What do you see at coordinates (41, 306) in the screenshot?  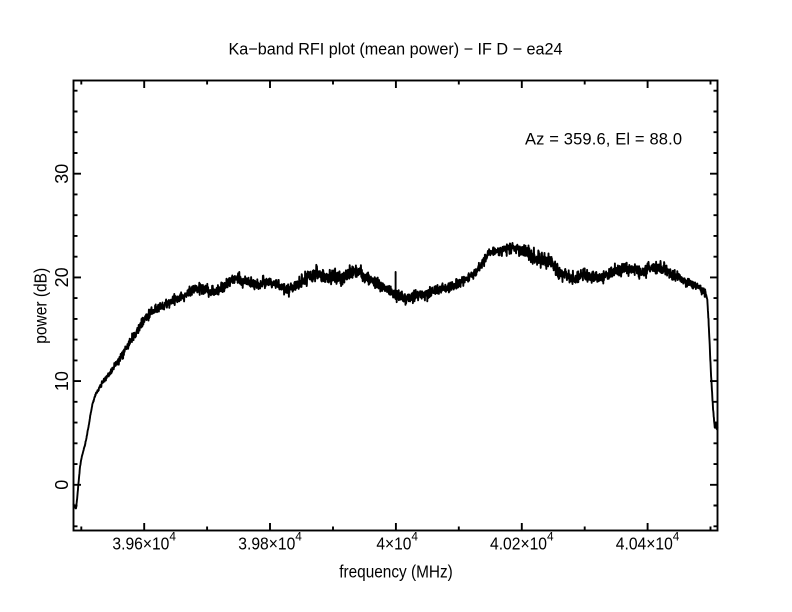 I see `svg-text: power (dB)` at bounding box center [41, 306].